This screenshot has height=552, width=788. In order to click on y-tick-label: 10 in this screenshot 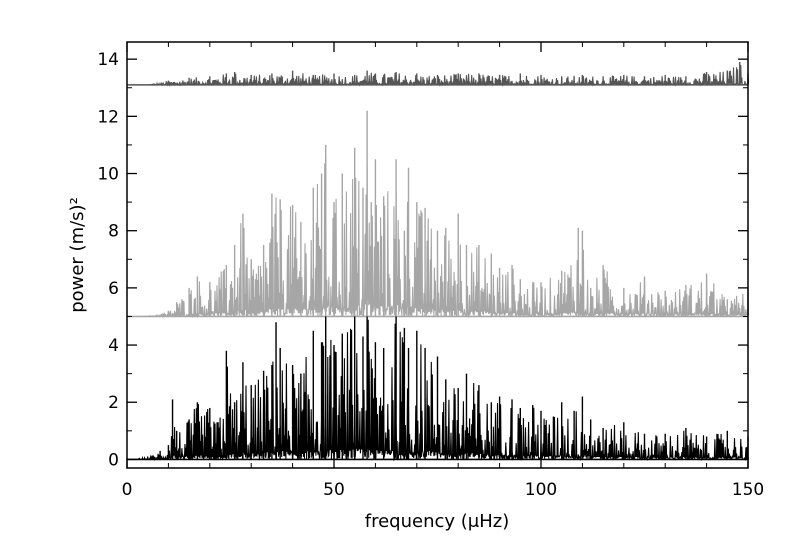, I will do `click(108, 175)`.